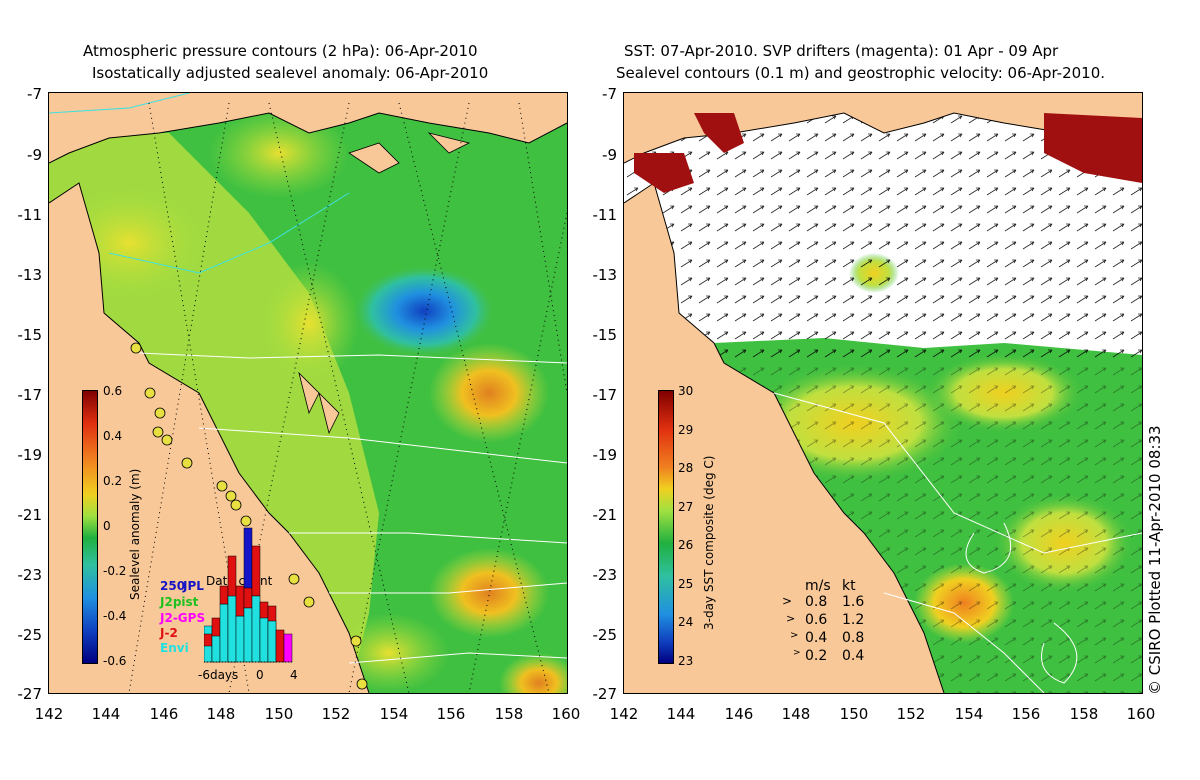 The image size is (1200, 780). What do you see at coordinates (1026, 714) in the screenshot?
I see `right-xtick: 156` at bounding box center [1026, 714].